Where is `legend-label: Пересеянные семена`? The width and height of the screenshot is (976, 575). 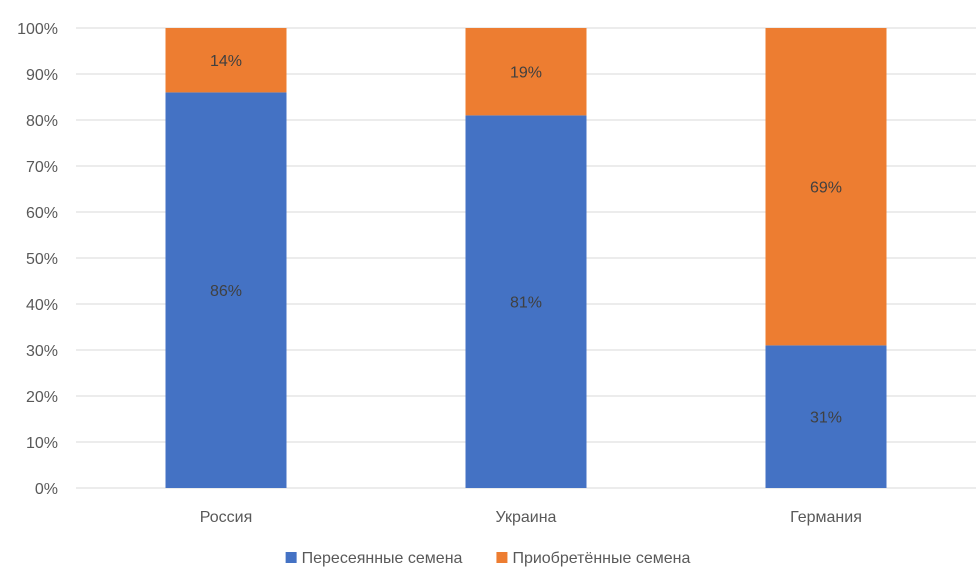 legend-label: Пересеянные семена is located at coordinates (382, 558).